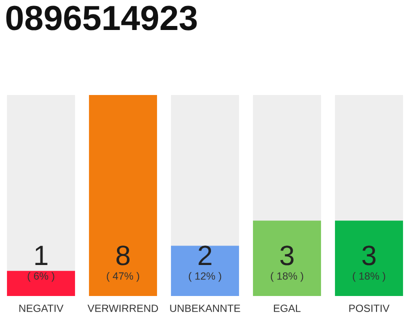 The height and width of the screenshot is (320, 410). I want to click on data-label: 2, so click(205, 255).